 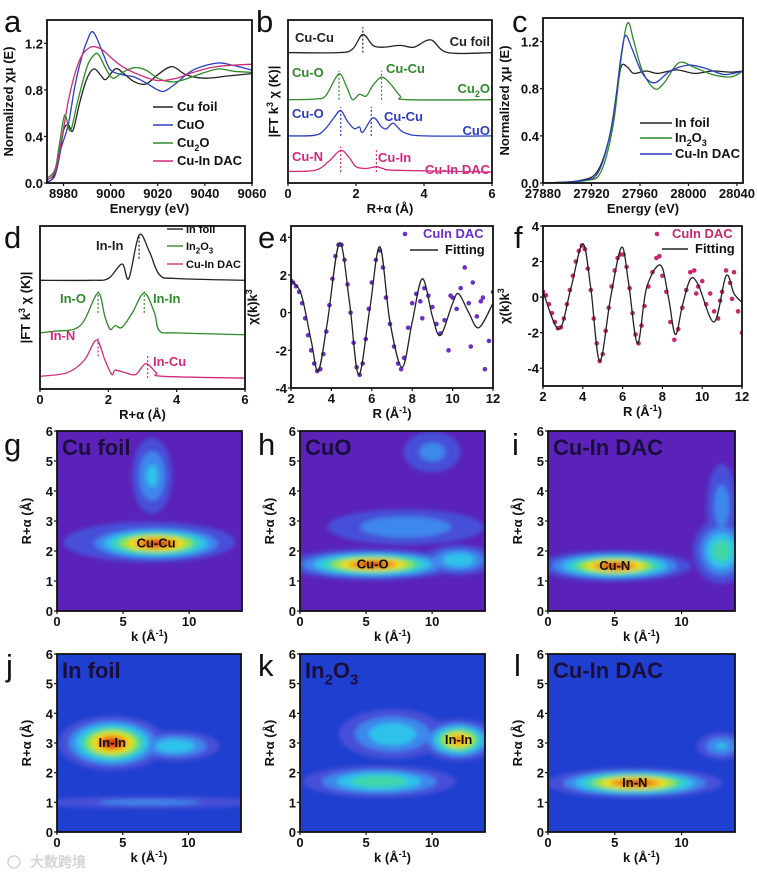 I want to click on panel-label: e, so click(x=266, y=237).